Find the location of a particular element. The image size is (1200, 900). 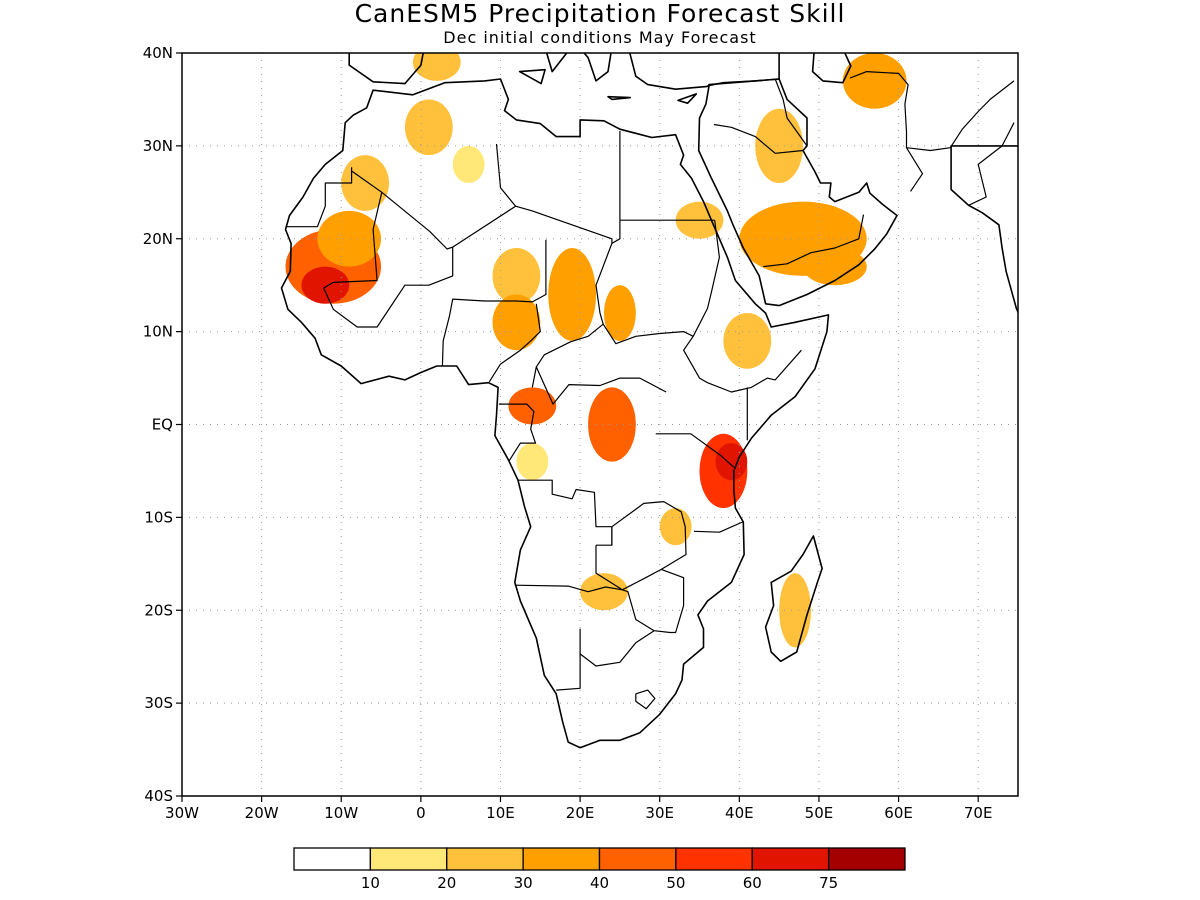

border-gabon-congo is located at coordinates (517, 432).